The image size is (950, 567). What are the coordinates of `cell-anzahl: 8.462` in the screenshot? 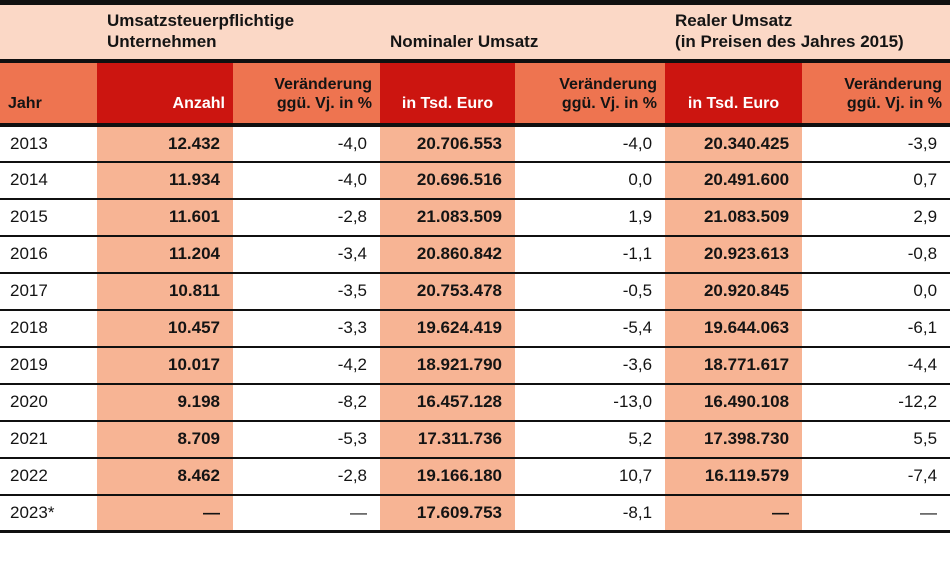 It's located at (165, 476).